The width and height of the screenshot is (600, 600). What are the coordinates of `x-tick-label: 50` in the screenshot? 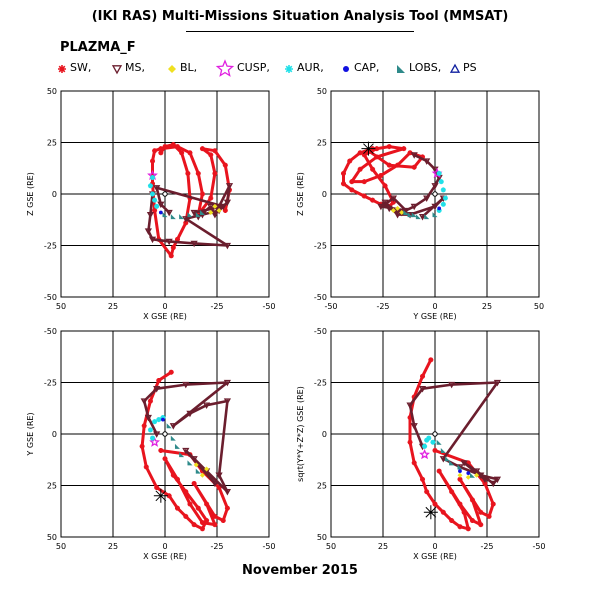 It's located at (61, 306).